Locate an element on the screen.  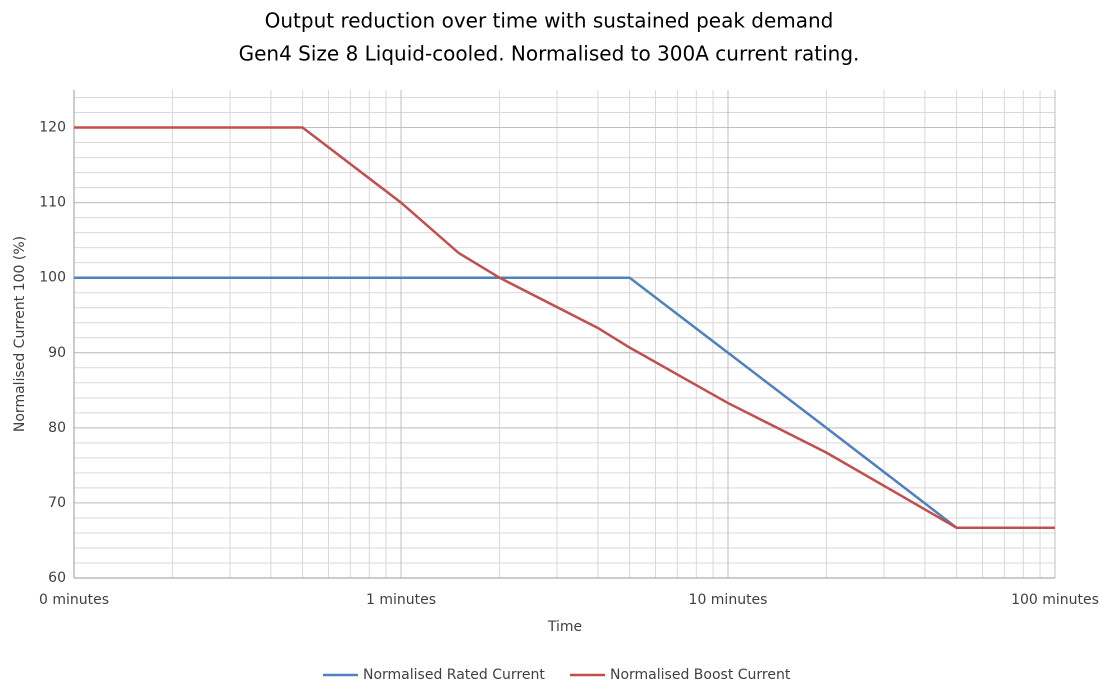
y-tick-label: 100 is located at coordinates (52, 278).